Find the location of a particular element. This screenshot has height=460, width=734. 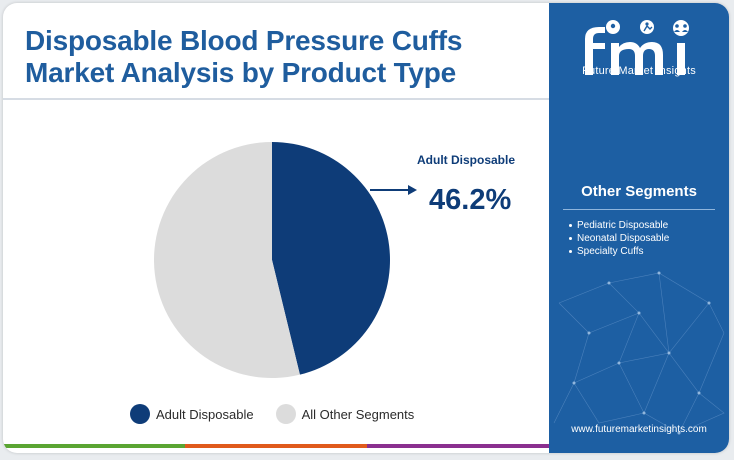

callout-value: 46.2% is located at coordinates (470, 200).